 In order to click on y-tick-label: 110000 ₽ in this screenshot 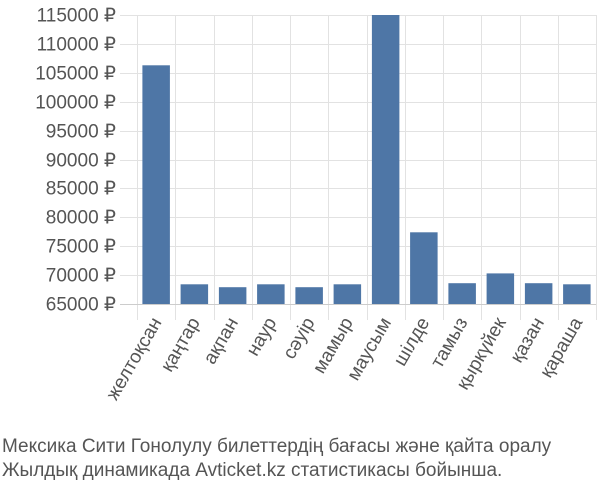, I will do `click(76, 45)`.